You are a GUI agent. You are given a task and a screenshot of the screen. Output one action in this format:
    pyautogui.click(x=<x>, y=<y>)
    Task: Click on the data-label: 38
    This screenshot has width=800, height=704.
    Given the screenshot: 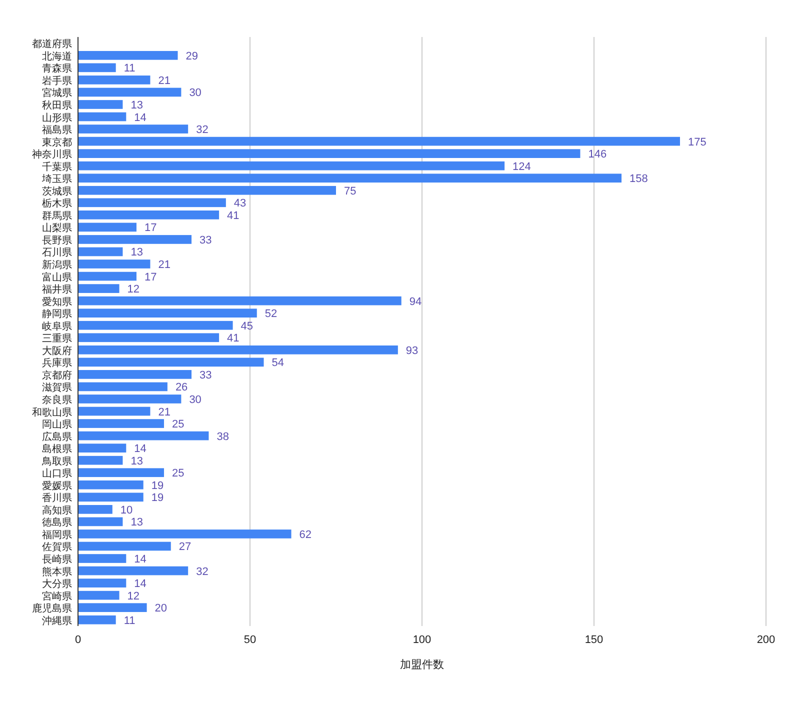 What is the action you would take?
    pyautogui.click(x=222, y=436)
    